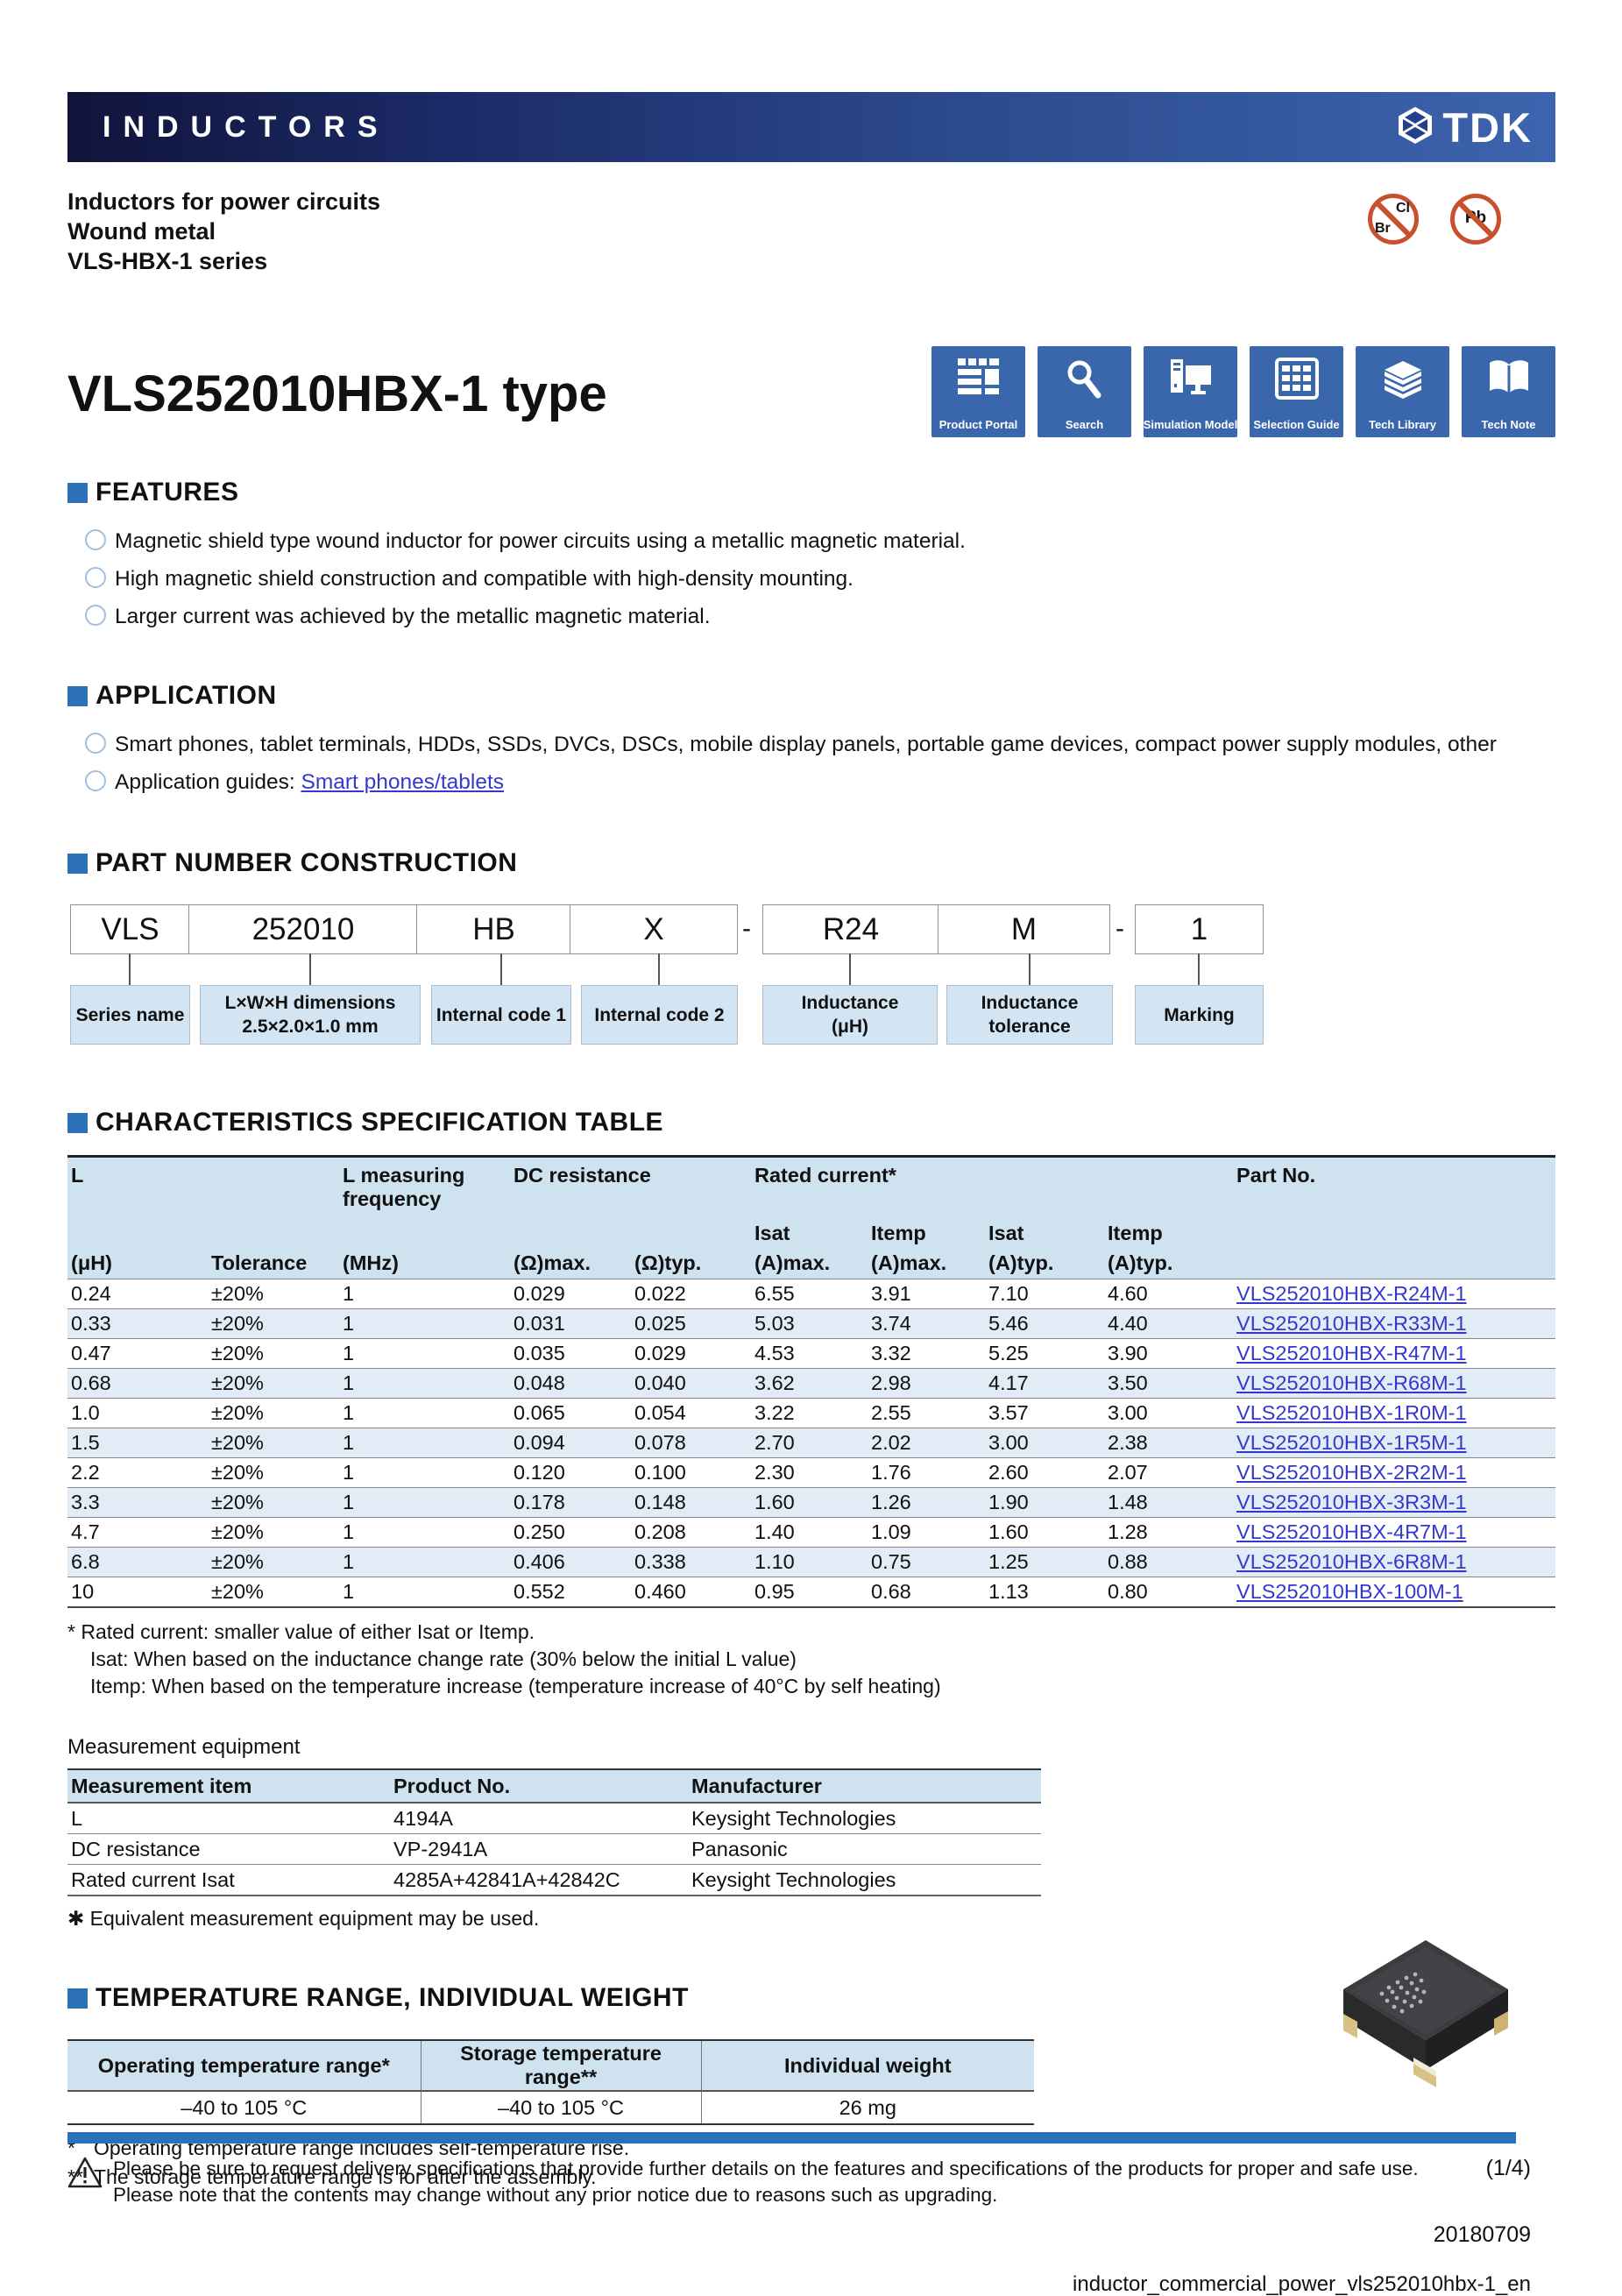 This screenshot has width=1622, height=2296. I want to click on spec-heading-text: CHARACTERISTICS SPECIFICATION TABLE, so click(380, 1122).